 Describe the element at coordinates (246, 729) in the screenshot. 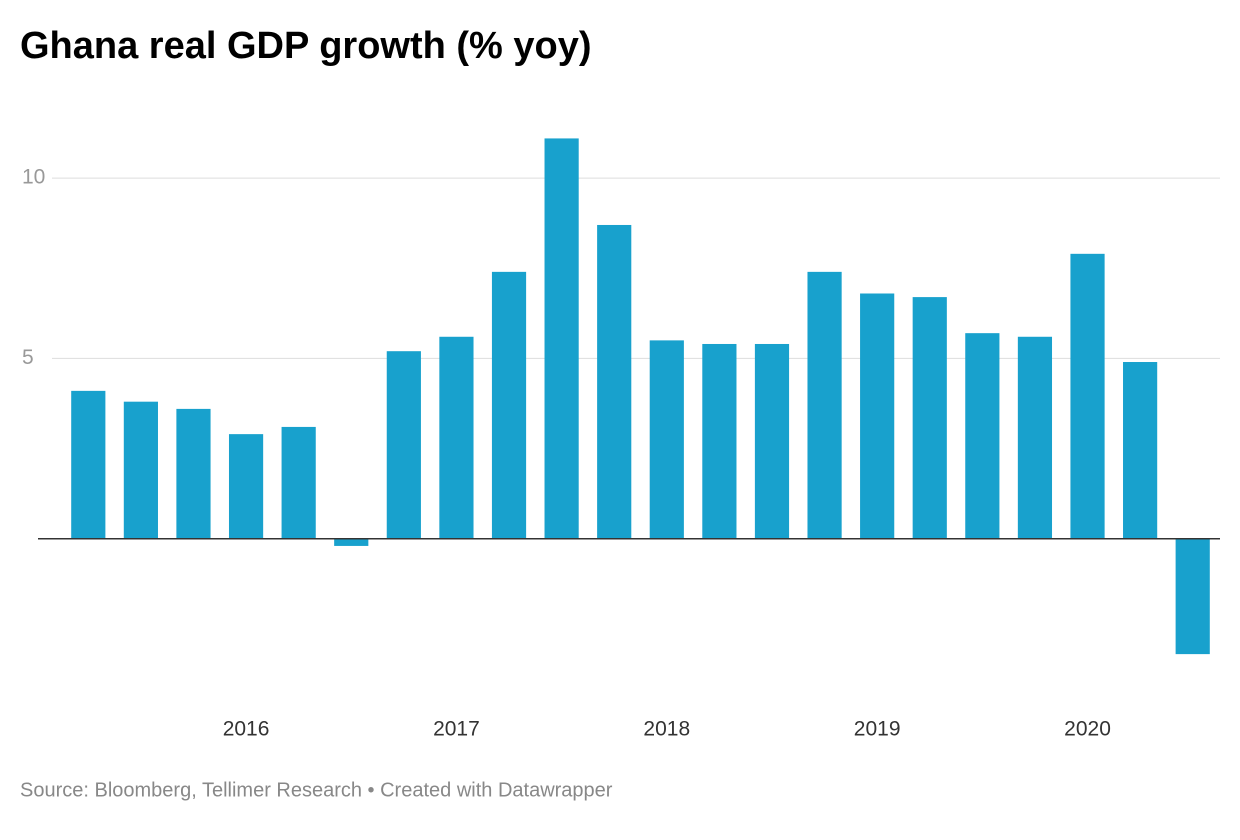

I see `x-tick-label: 2016` at that location.